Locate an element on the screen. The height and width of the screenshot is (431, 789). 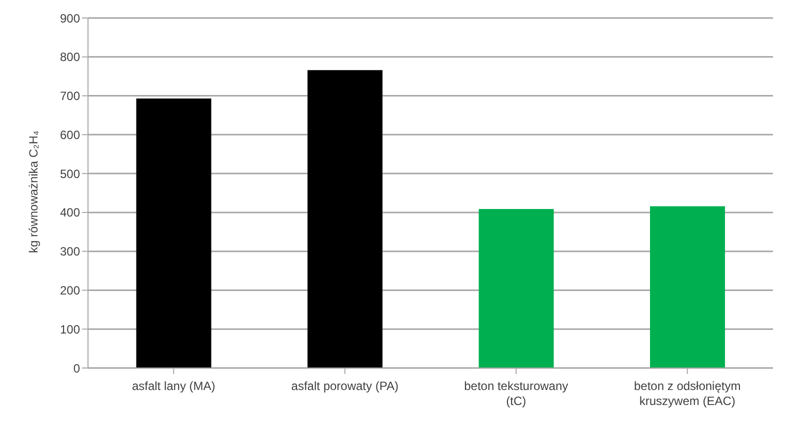
y-tick-label: 200 is located at coordinates (70, 290).